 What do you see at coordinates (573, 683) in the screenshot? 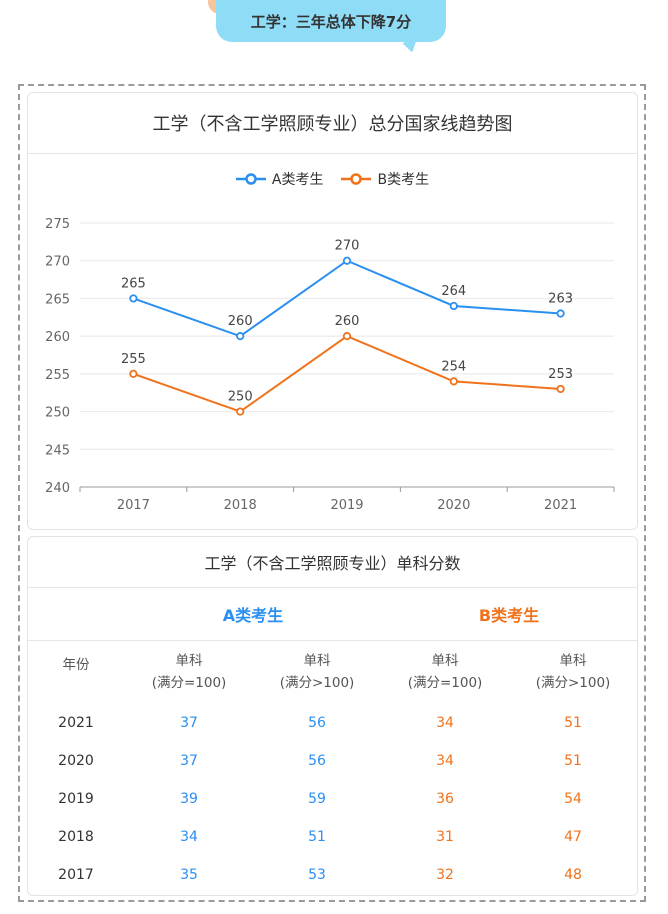
I see `header-col-4-line2: (满分>100)` at bounding box center [573, 683].